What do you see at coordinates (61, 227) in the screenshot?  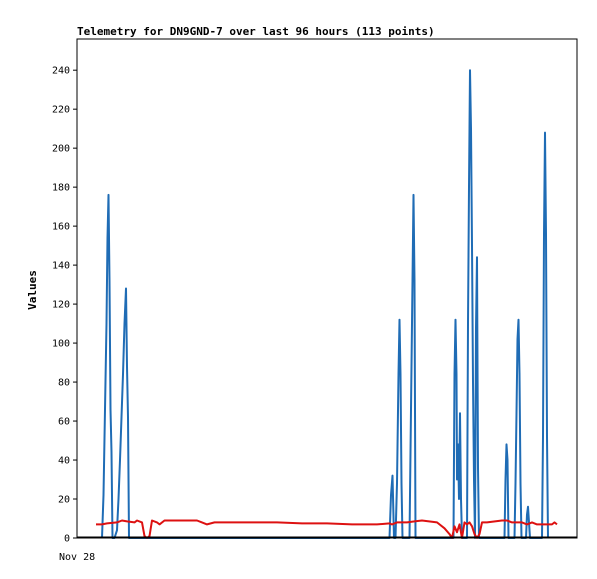 I see `y-tick-label: 160` at bounding box center [61, 227].